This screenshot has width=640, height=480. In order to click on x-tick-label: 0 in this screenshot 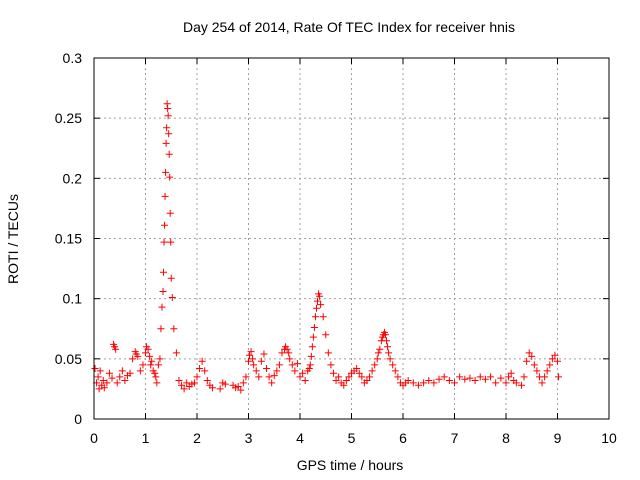, I will do `click(94, 438)`.